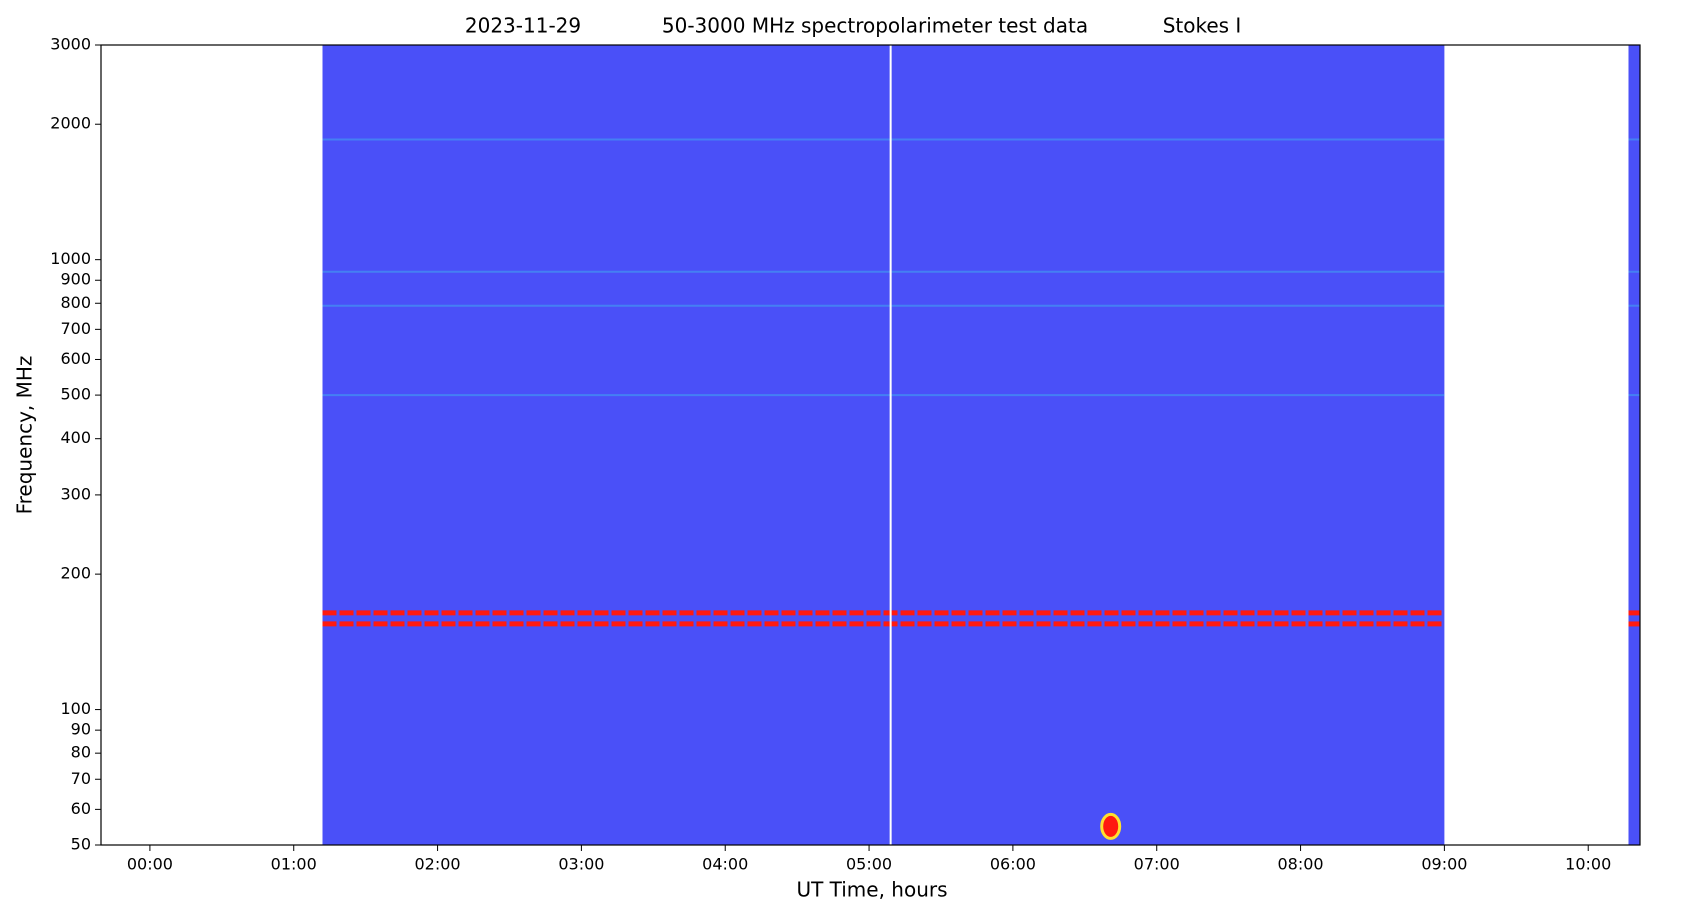 The width and height of the screenshot is (1687, 906). I want to click on spectrogram-interval, so click(1634, 445).